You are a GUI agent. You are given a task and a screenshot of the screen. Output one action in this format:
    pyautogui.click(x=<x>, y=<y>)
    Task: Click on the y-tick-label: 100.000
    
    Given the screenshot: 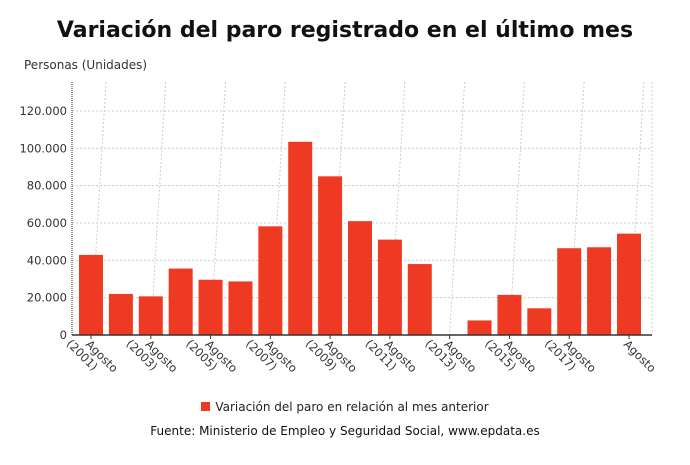 What is the action you would take?
    pyautogui.click(x=43, y=148)
    